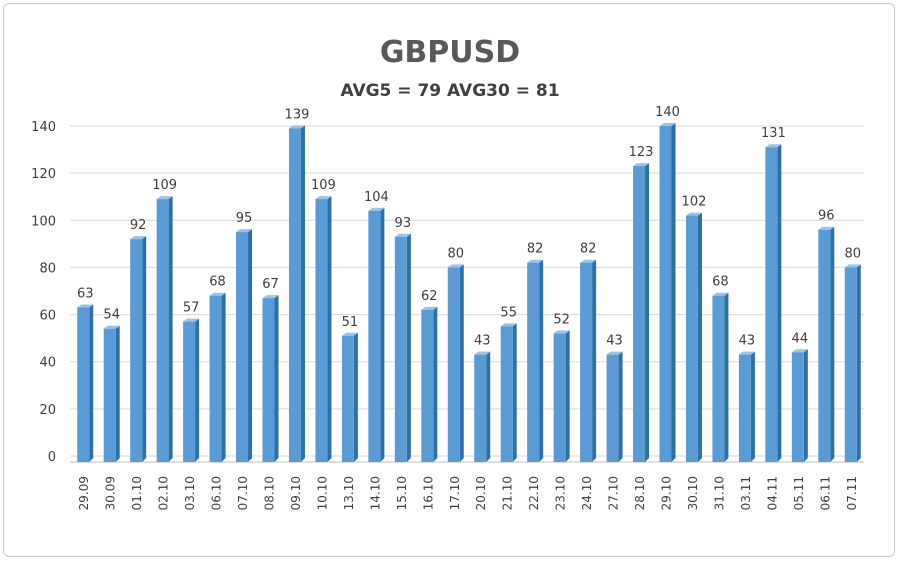 The image size is (900, 562). Describe the element at coordinates (43, 221) in the screenshot. I see `y-tick-label: 100` at that location.